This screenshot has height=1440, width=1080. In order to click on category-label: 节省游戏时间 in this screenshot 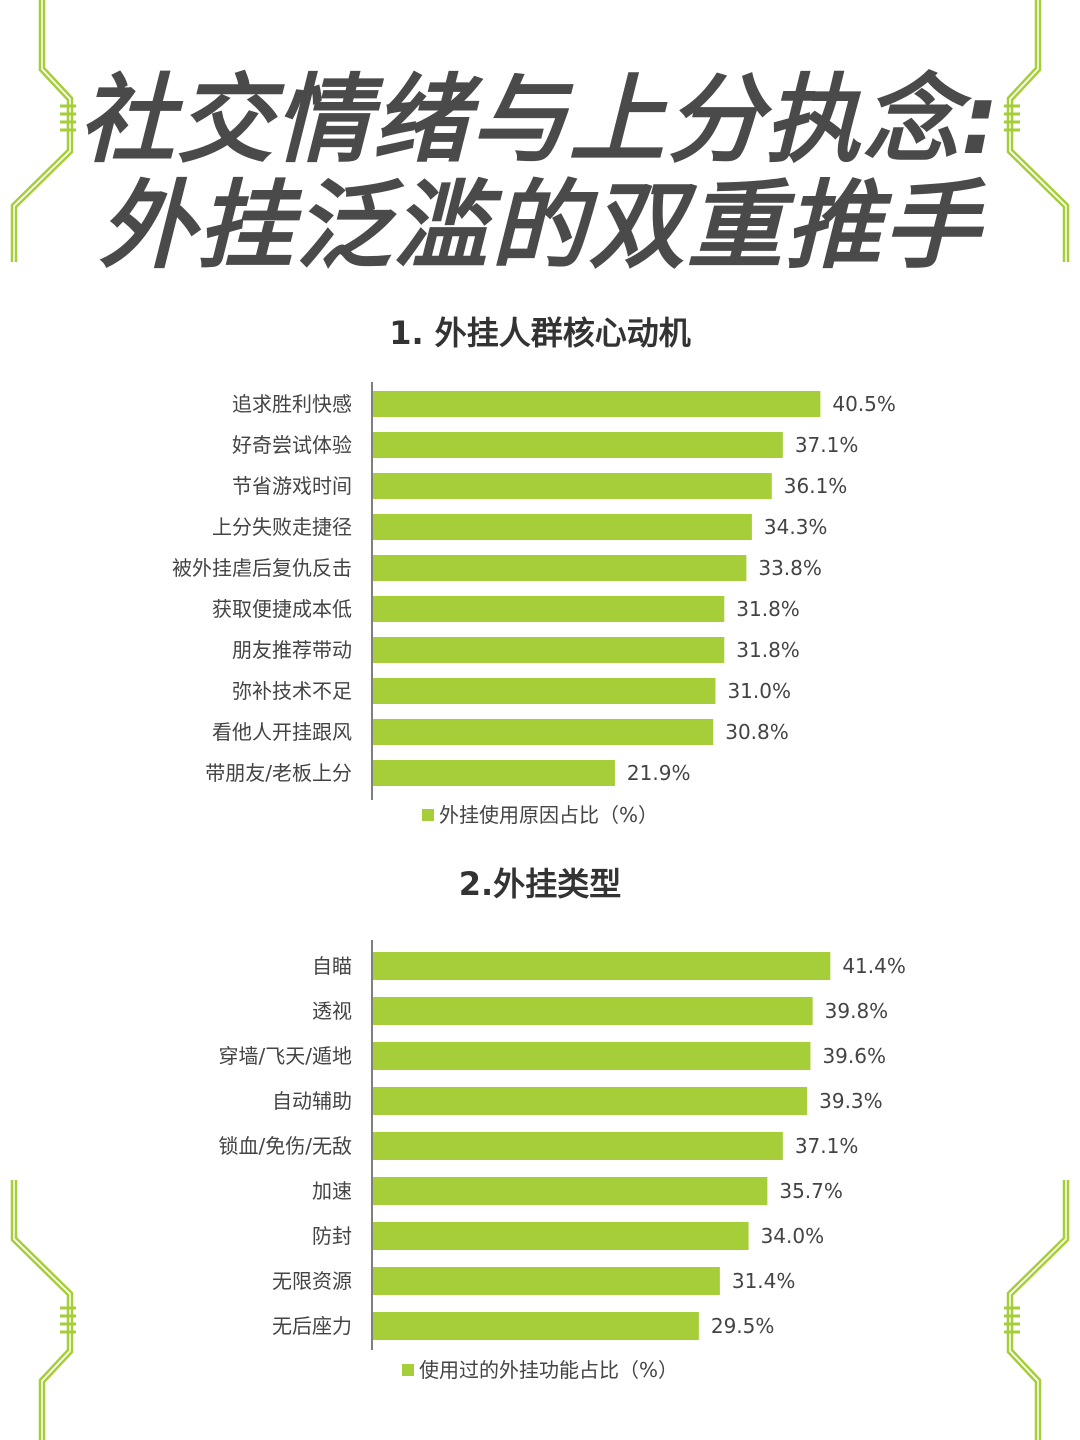, I will do `click(292, 486)`.